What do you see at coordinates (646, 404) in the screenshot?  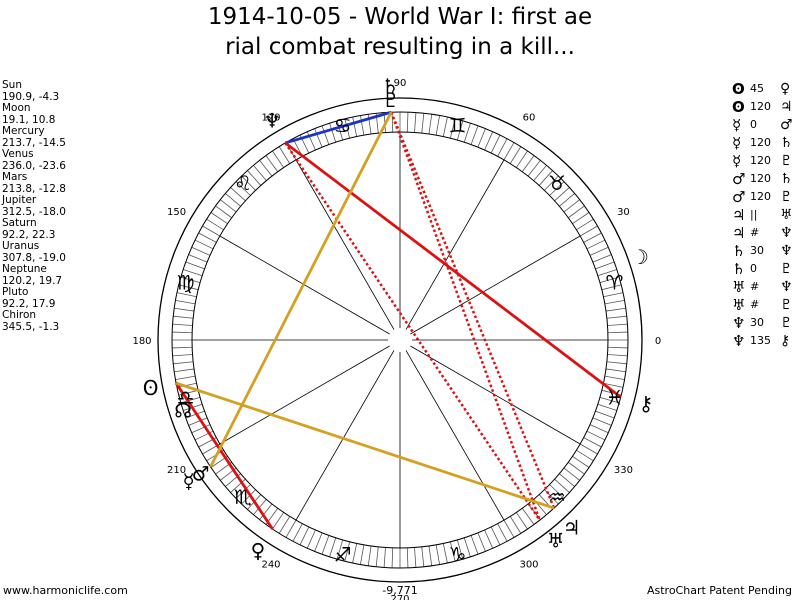 I see `planet-glyph-chiron: ⚷` at bounding box center [646, 404].